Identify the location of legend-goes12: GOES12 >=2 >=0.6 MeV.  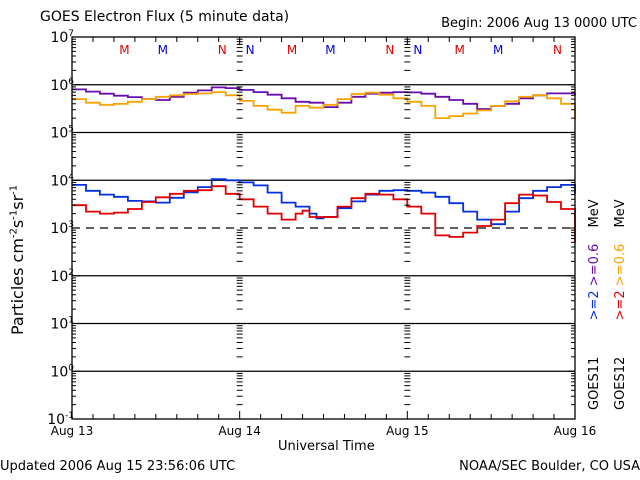
(620, 304).